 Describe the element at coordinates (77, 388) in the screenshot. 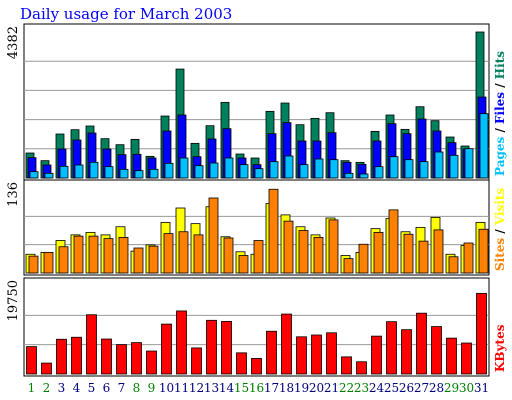

I see `day-label-4: 4` at that location.